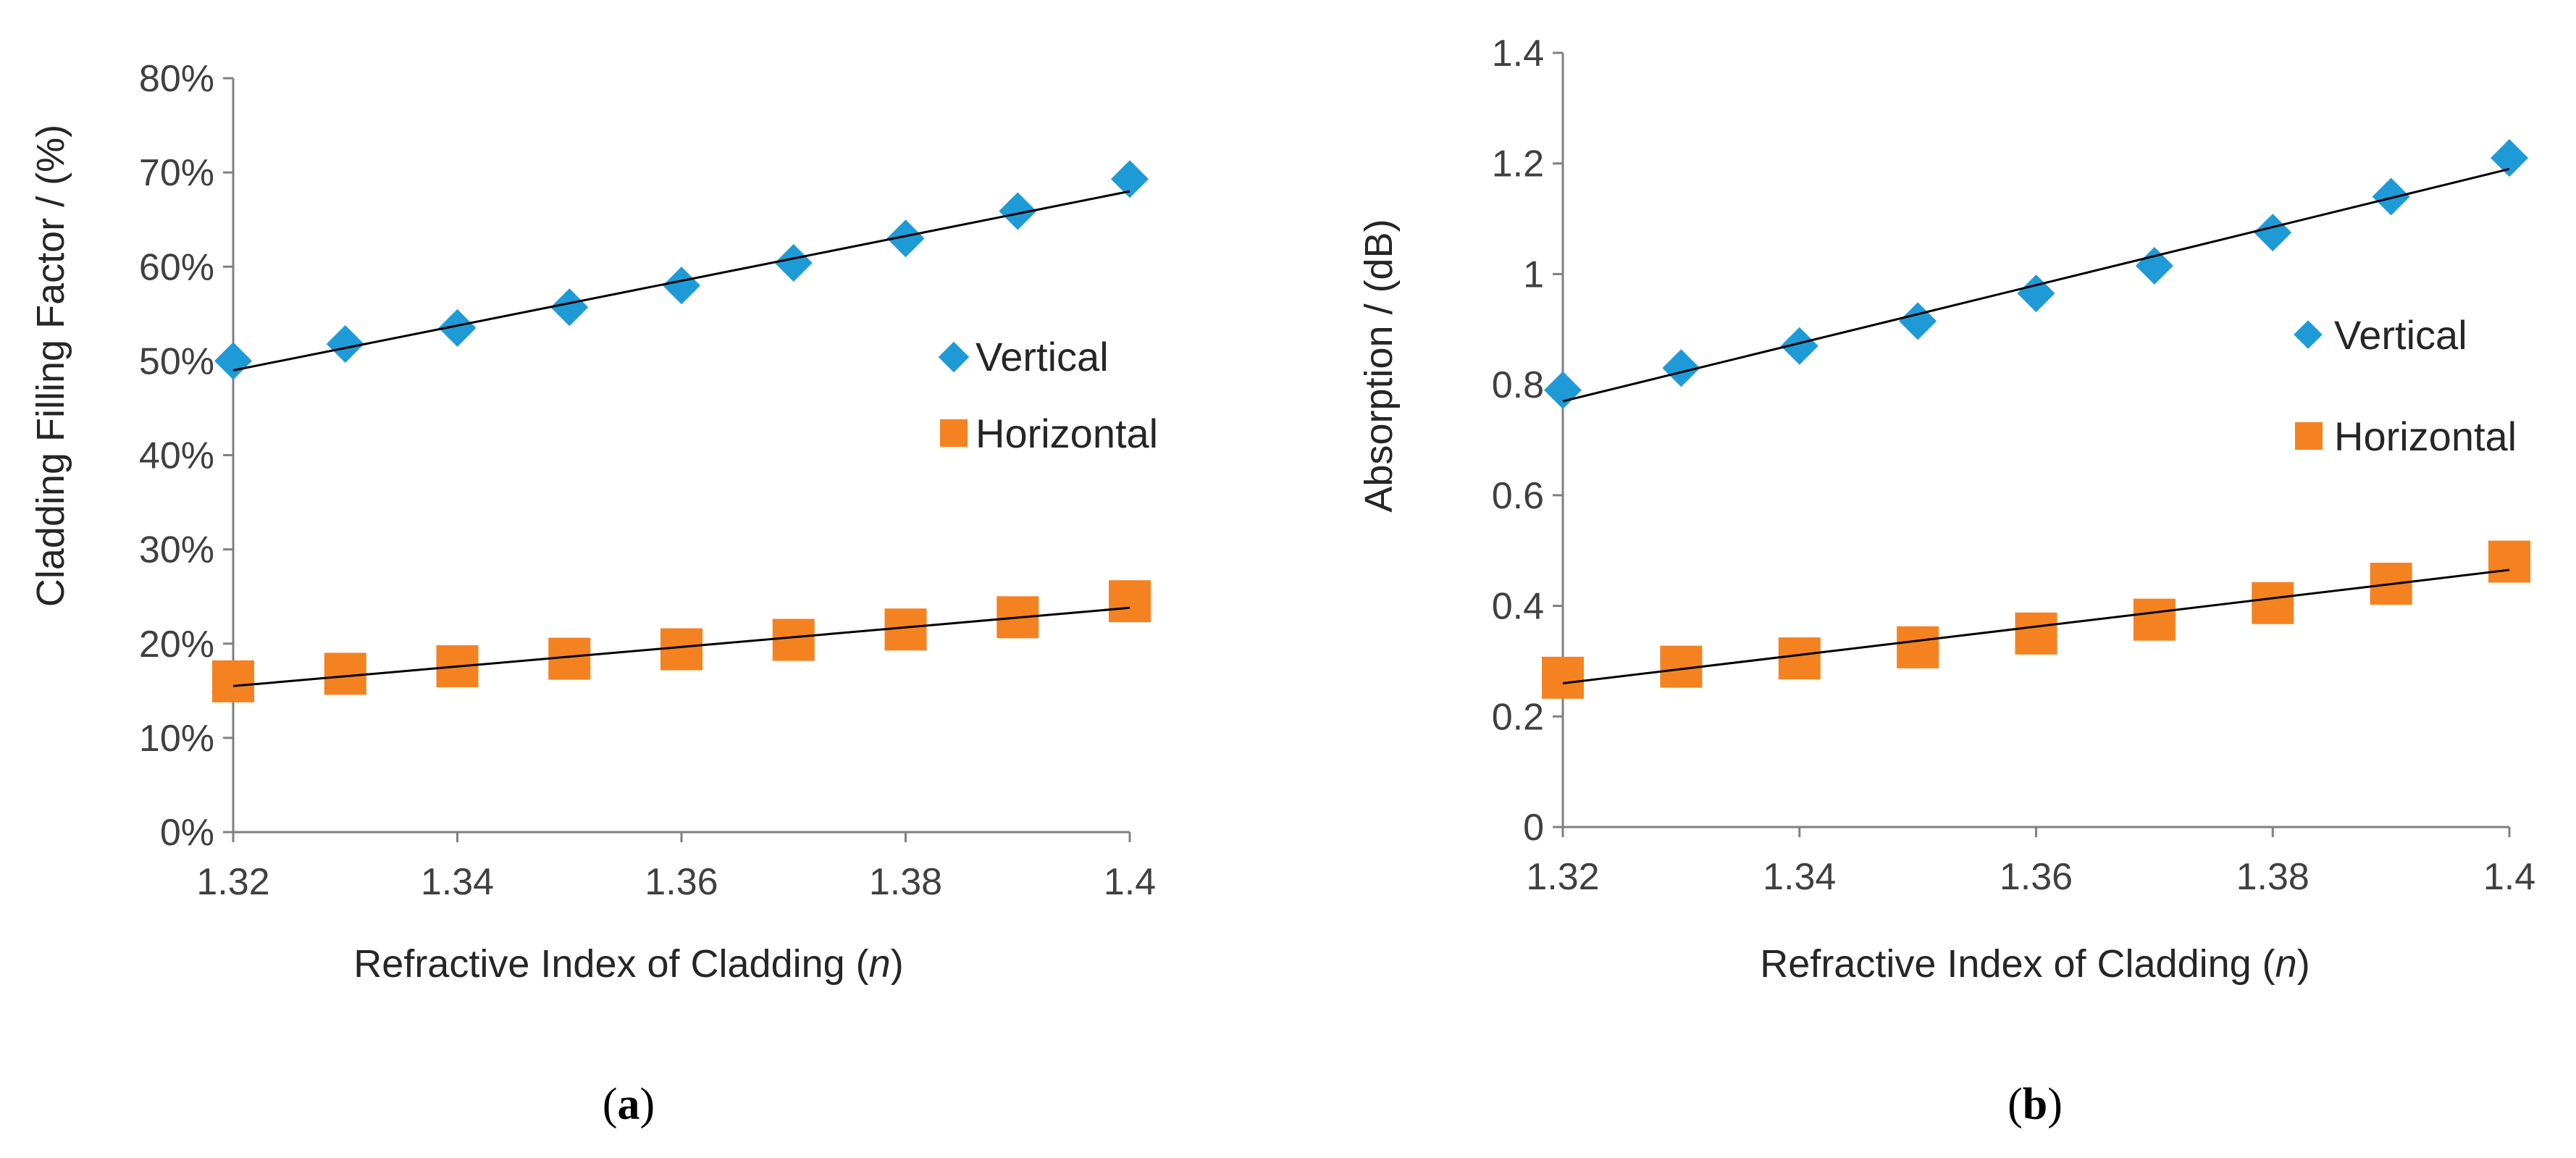  I want to click on legend-marker-horizontal-b, so click(2309, 436).